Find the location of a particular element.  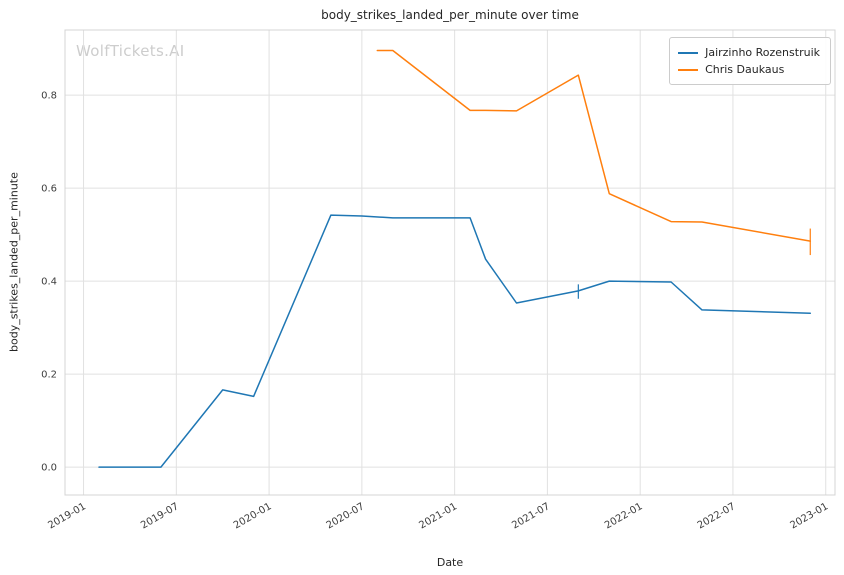

svg-text: 2021-07 is located at coordinates (531, 516).